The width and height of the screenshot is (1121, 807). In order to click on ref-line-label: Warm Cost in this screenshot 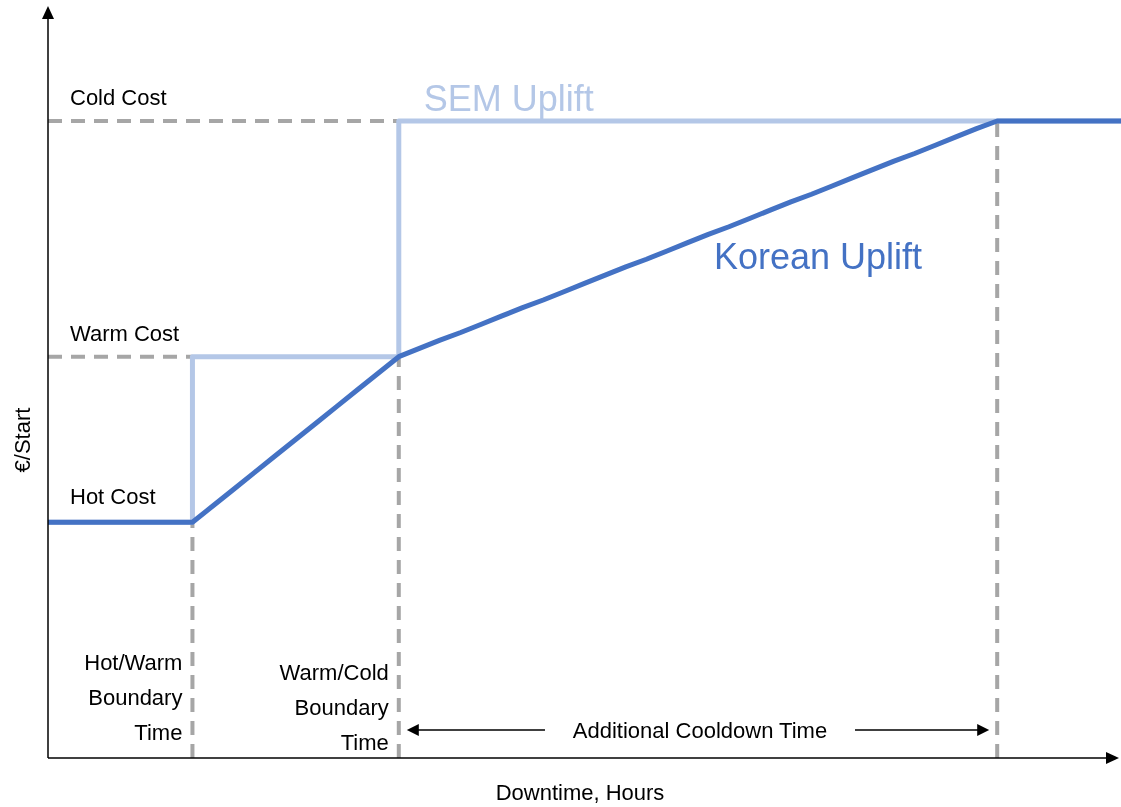, I will do `click(125, 333)`.